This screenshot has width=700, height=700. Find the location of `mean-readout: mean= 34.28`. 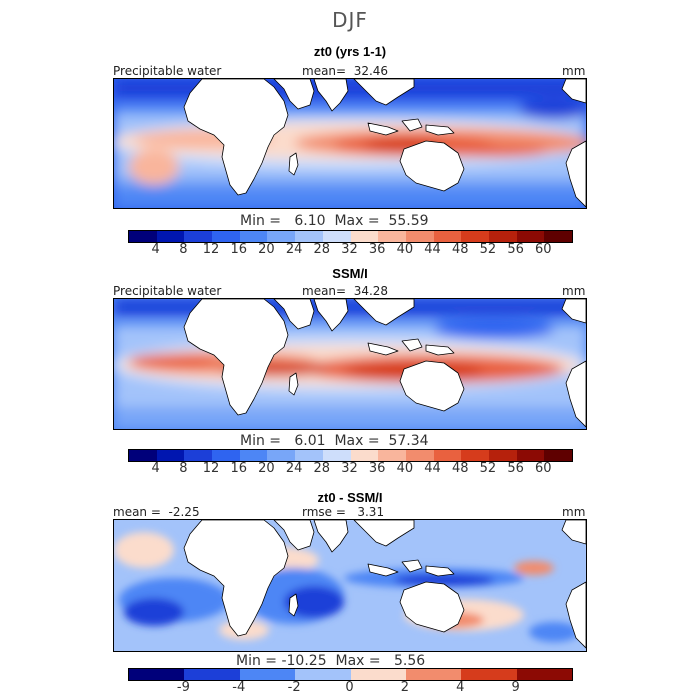

mean-readout: mean= 34.28 is located at coordinates (345, 291).